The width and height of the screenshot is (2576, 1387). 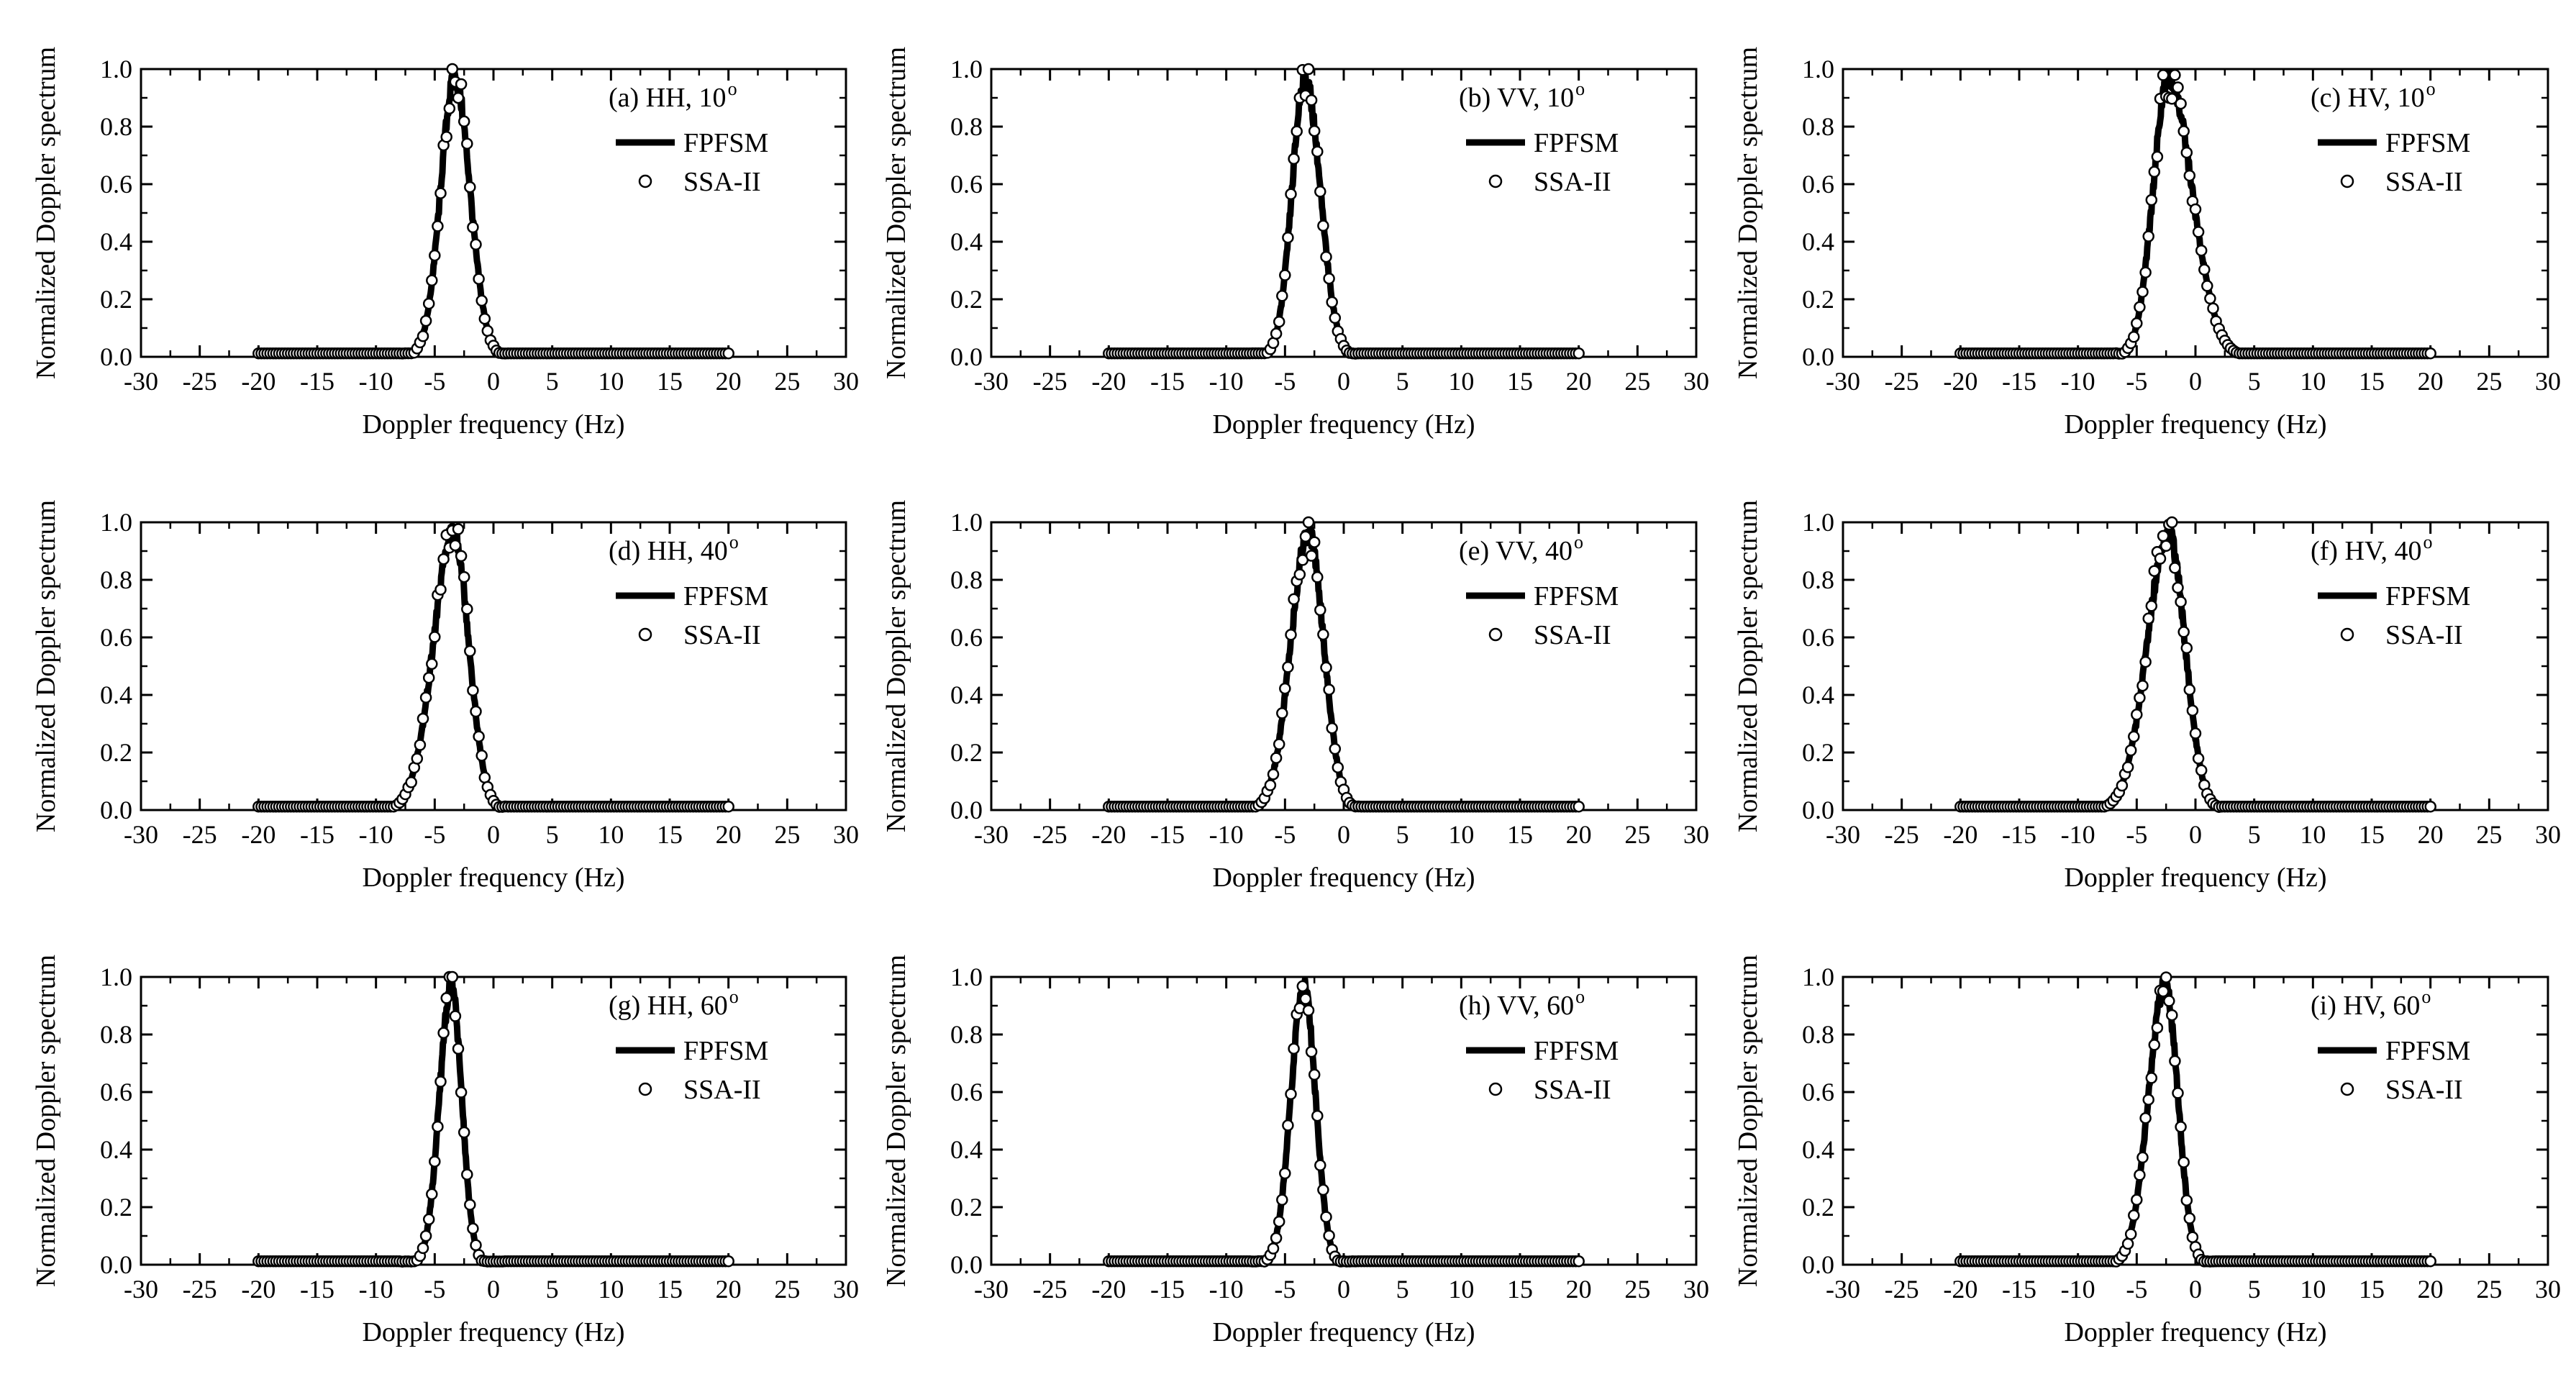 I want to click on x-tick-label: 10, so click(x=611, y=834).